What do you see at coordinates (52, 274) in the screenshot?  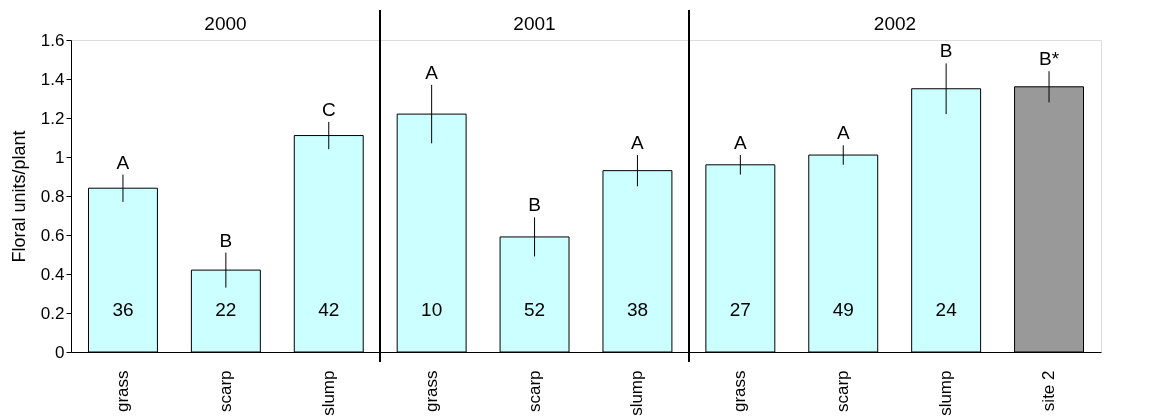 I see `y-tick-label: 0.4` at bounding box center [52, 274].